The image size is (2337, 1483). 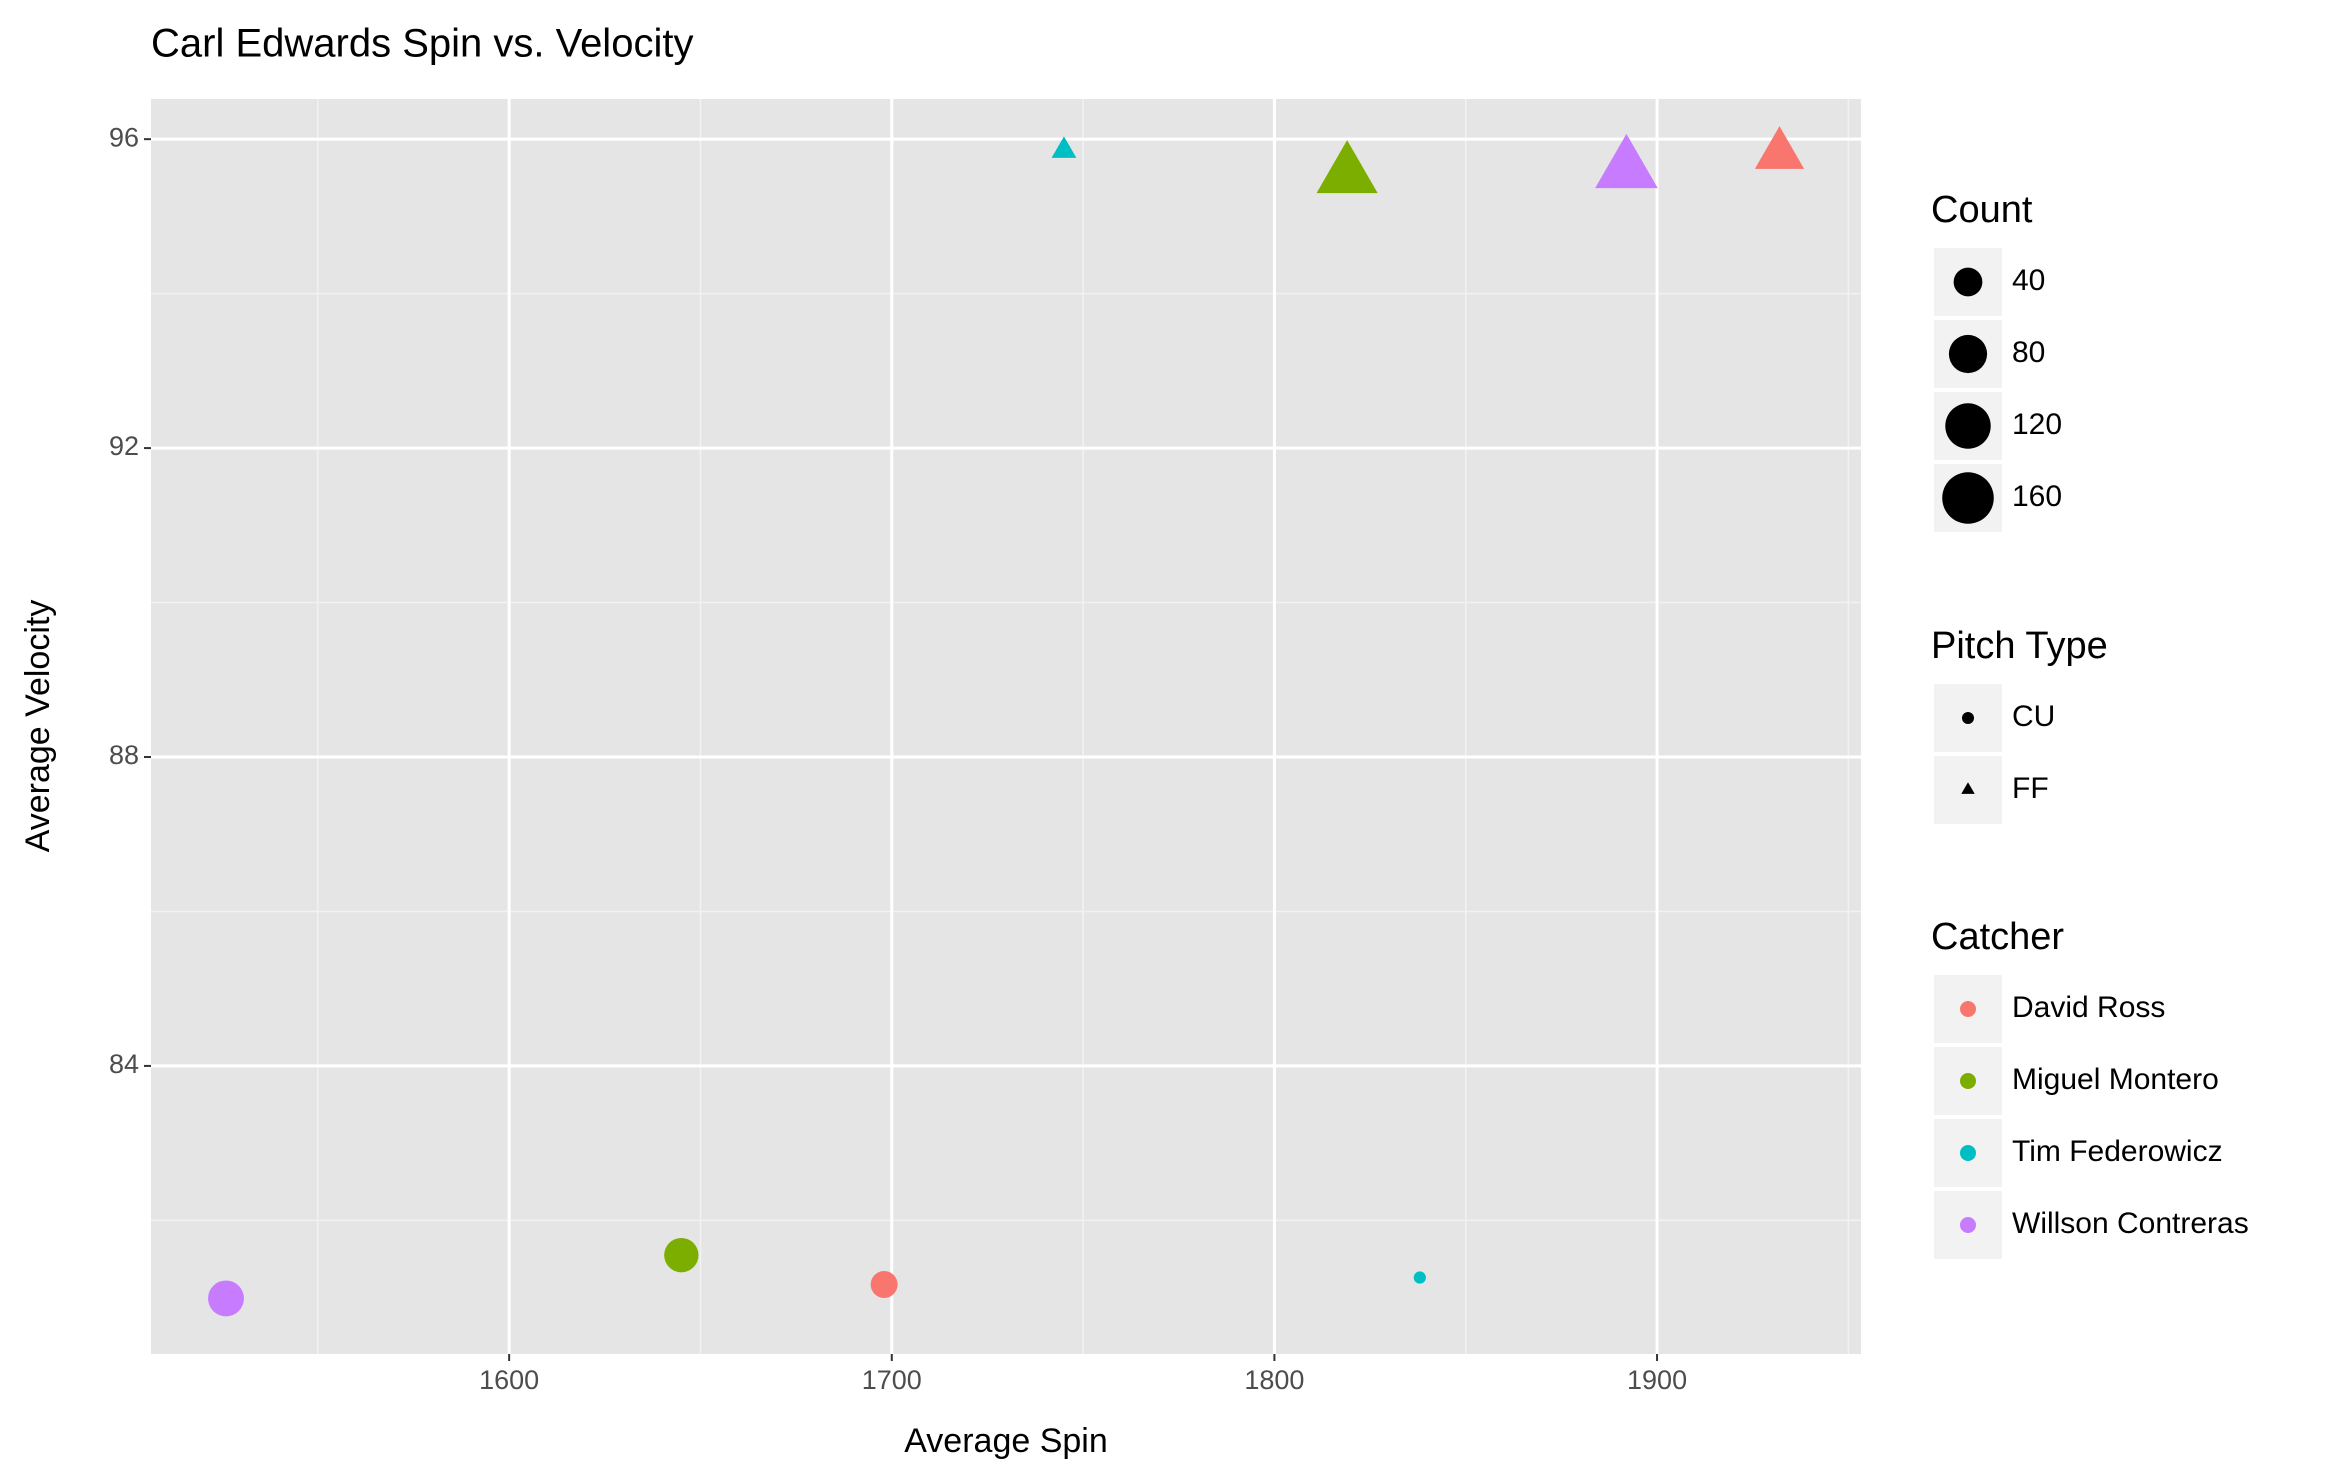 I want to click on y-tick-label: 84, so click(x=124, y=1064).